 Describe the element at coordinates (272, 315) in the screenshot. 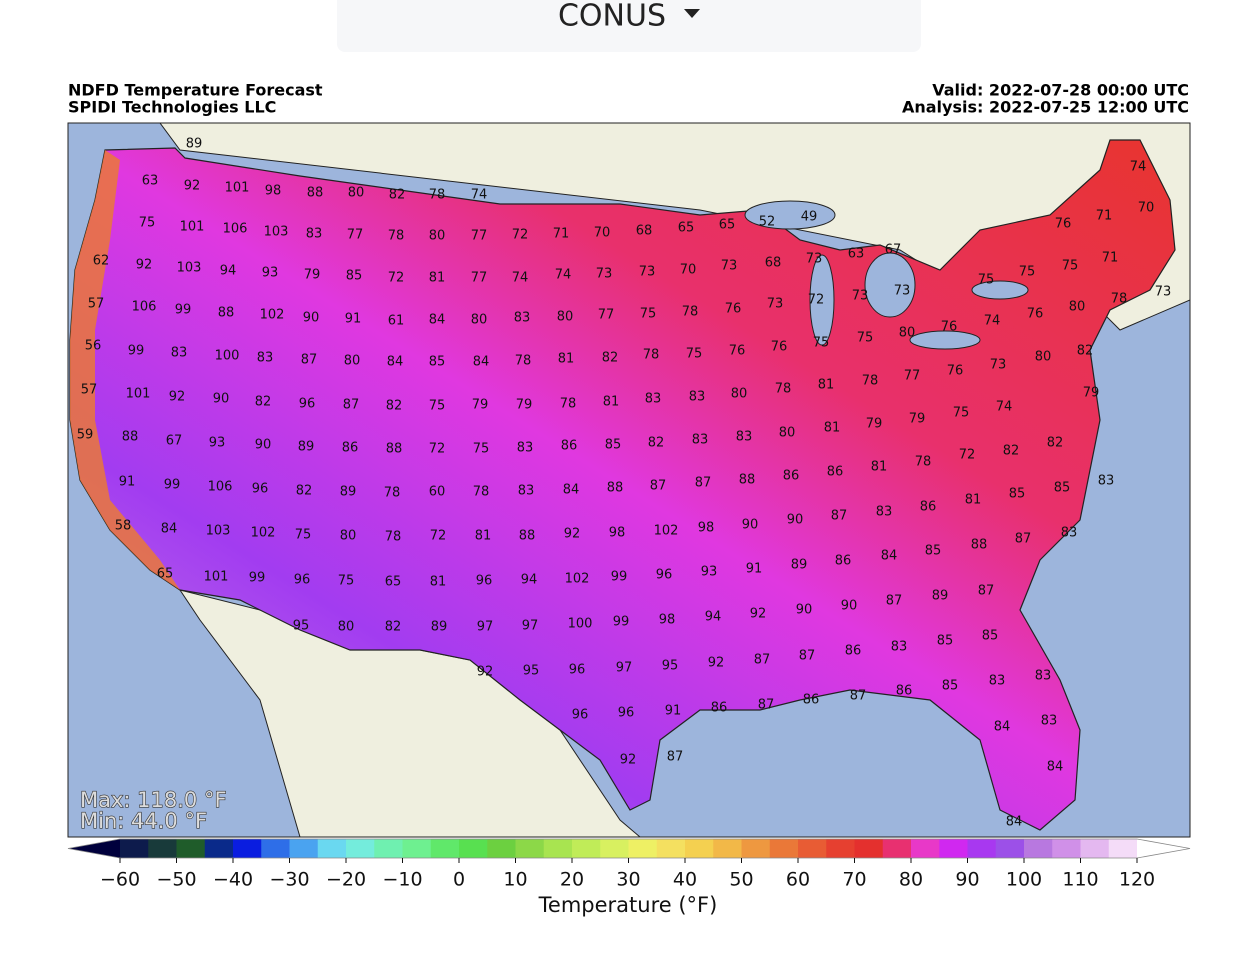

I see `station-temp: 102` at that location.